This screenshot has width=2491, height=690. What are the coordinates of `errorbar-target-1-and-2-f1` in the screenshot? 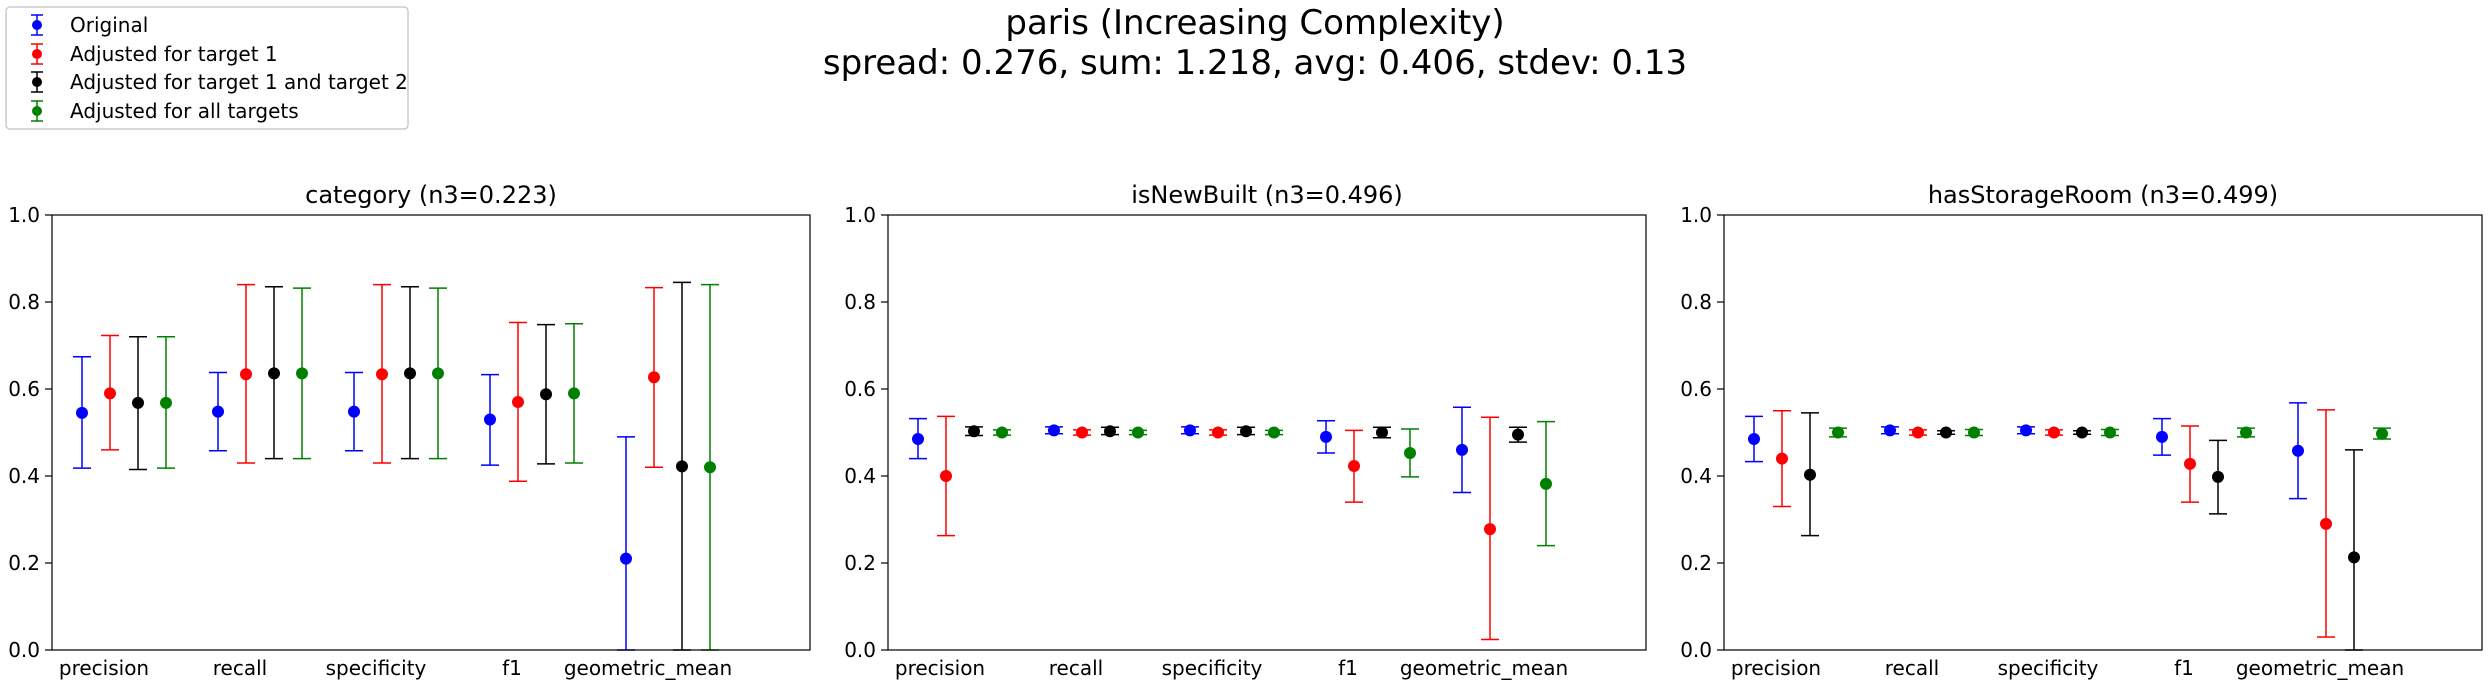 It's located at (546, 394).